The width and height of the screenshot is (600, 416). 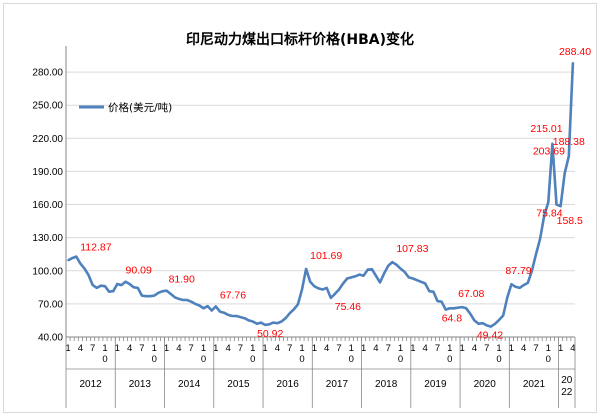 I want to click on data-label: 50.92, so click(x=270, y=334).